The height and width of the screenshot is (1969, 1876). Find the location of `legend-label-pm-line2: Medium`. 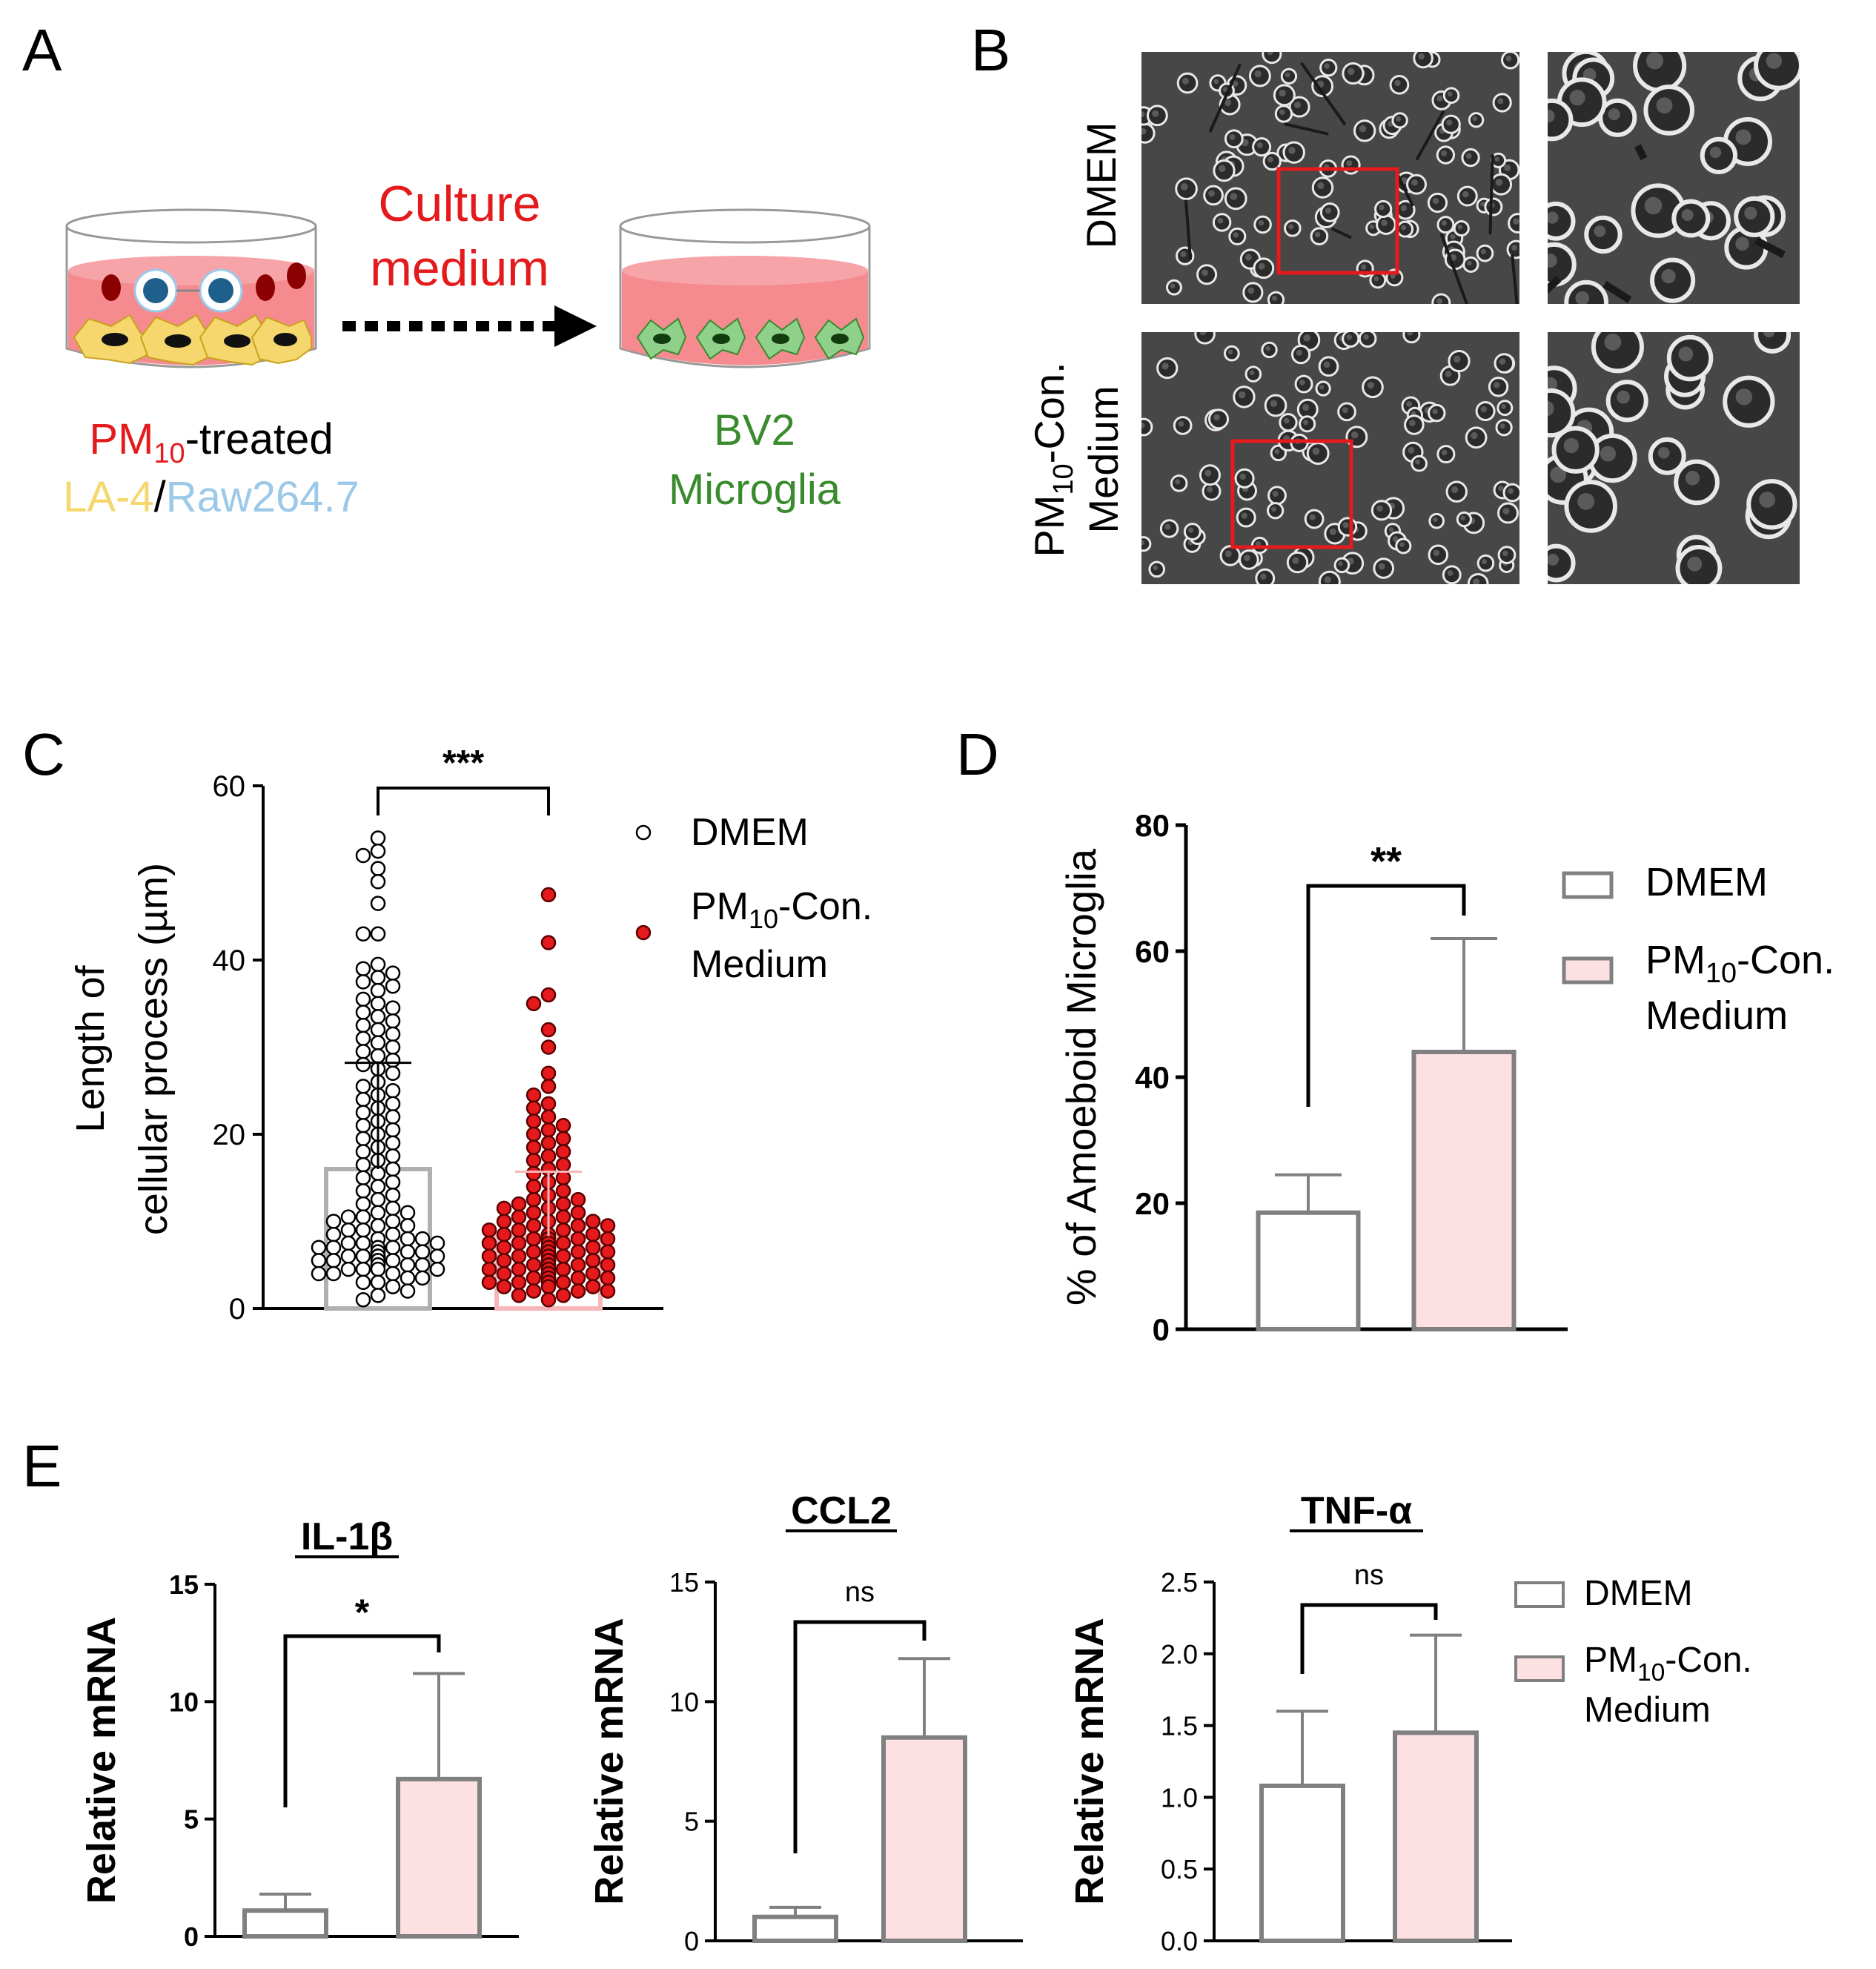

legend-label-pm-line2: Medium is located at coordinates (759, 964).